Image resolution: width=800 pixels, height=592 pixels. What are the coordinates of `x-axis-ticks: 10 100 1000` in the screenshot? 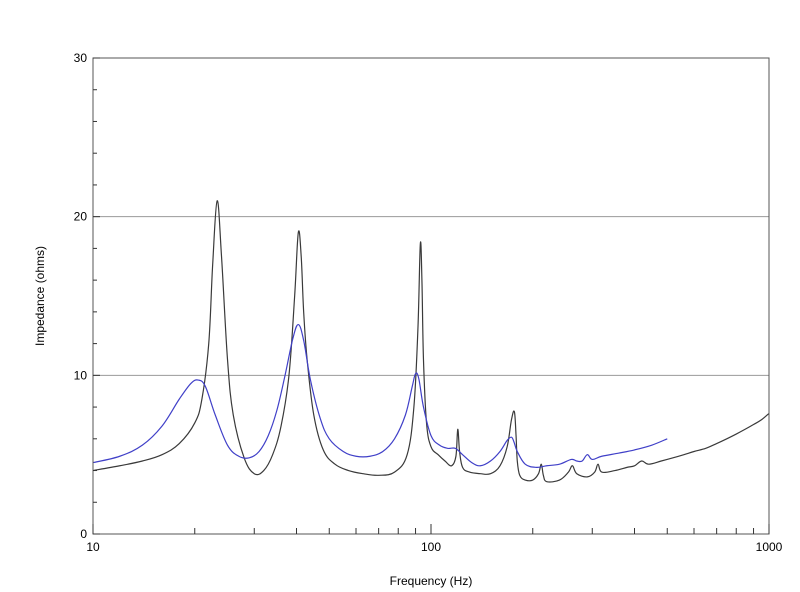 It's located at (434, 539).